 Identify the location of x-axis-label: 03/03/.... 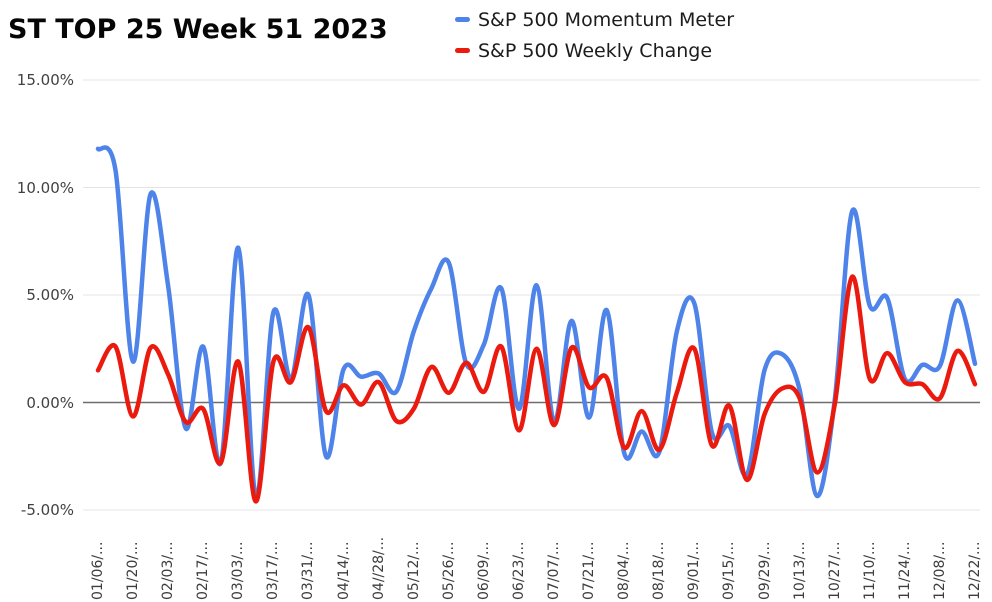
(238, 570).